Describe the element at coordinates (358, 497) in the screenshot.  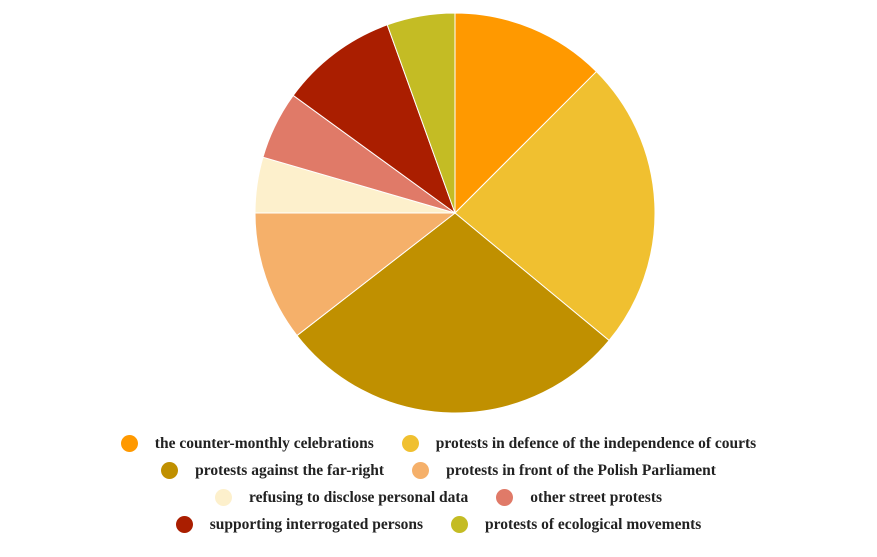
I see `legend-label: refusing to disclose personal data` at that location.